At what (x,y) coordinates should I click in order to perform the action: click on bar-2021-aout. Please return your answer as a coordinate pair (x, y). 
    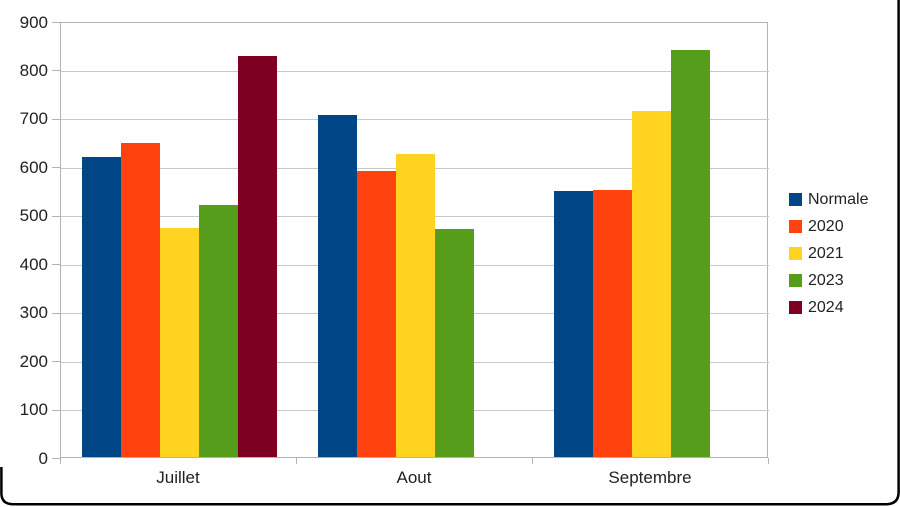
    Looking at the image, I should click on (415, 305).